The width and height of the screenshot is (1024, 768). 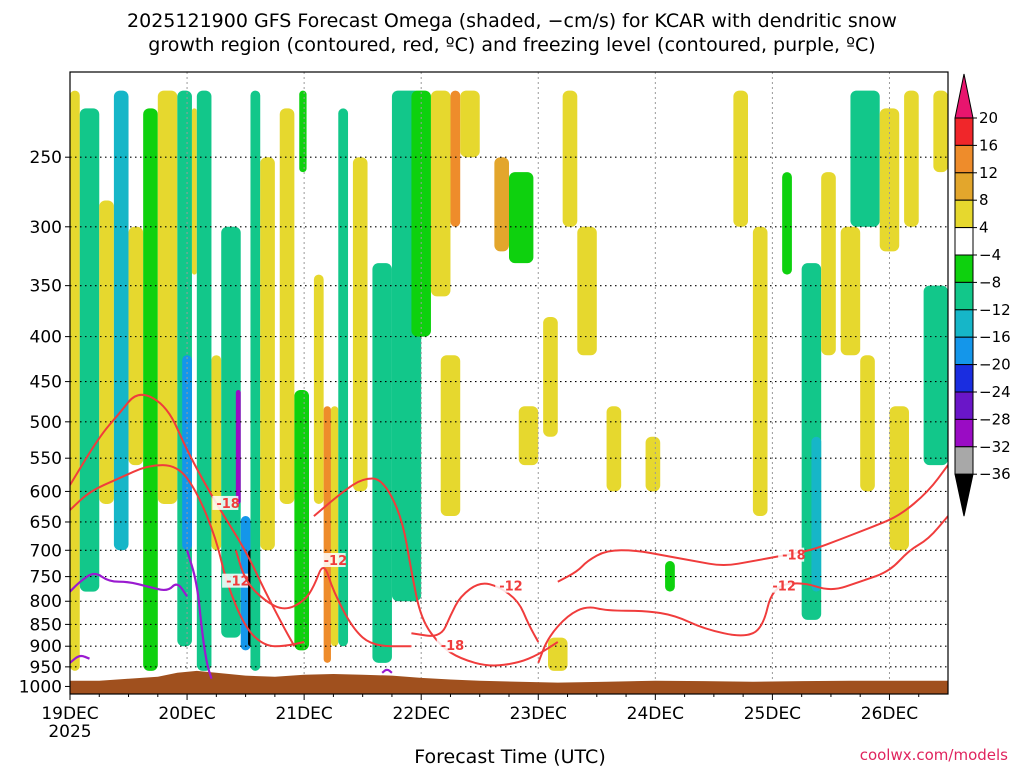 I want to click on y-tick-label-800: 800, so click(x=46, y=602).